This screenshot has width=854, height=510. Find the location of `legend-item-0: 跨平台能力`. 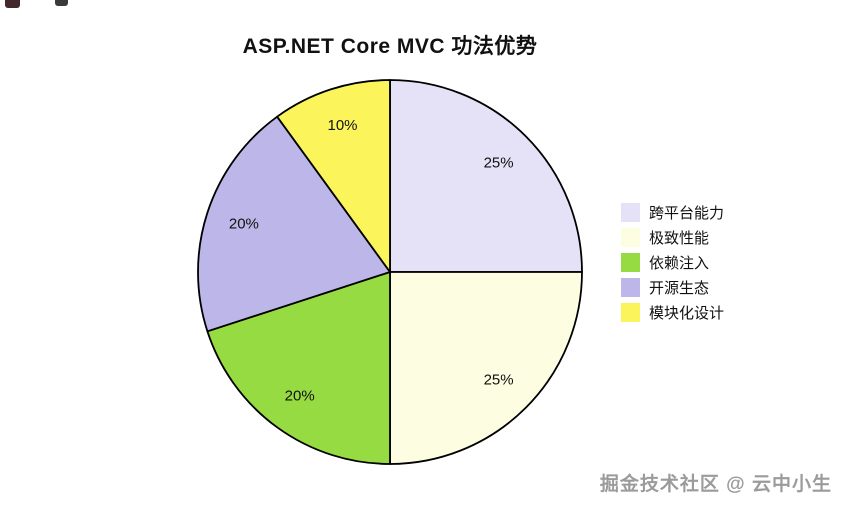

legend-item-0: 跨平台能力 is located at coordinates (672, 212).